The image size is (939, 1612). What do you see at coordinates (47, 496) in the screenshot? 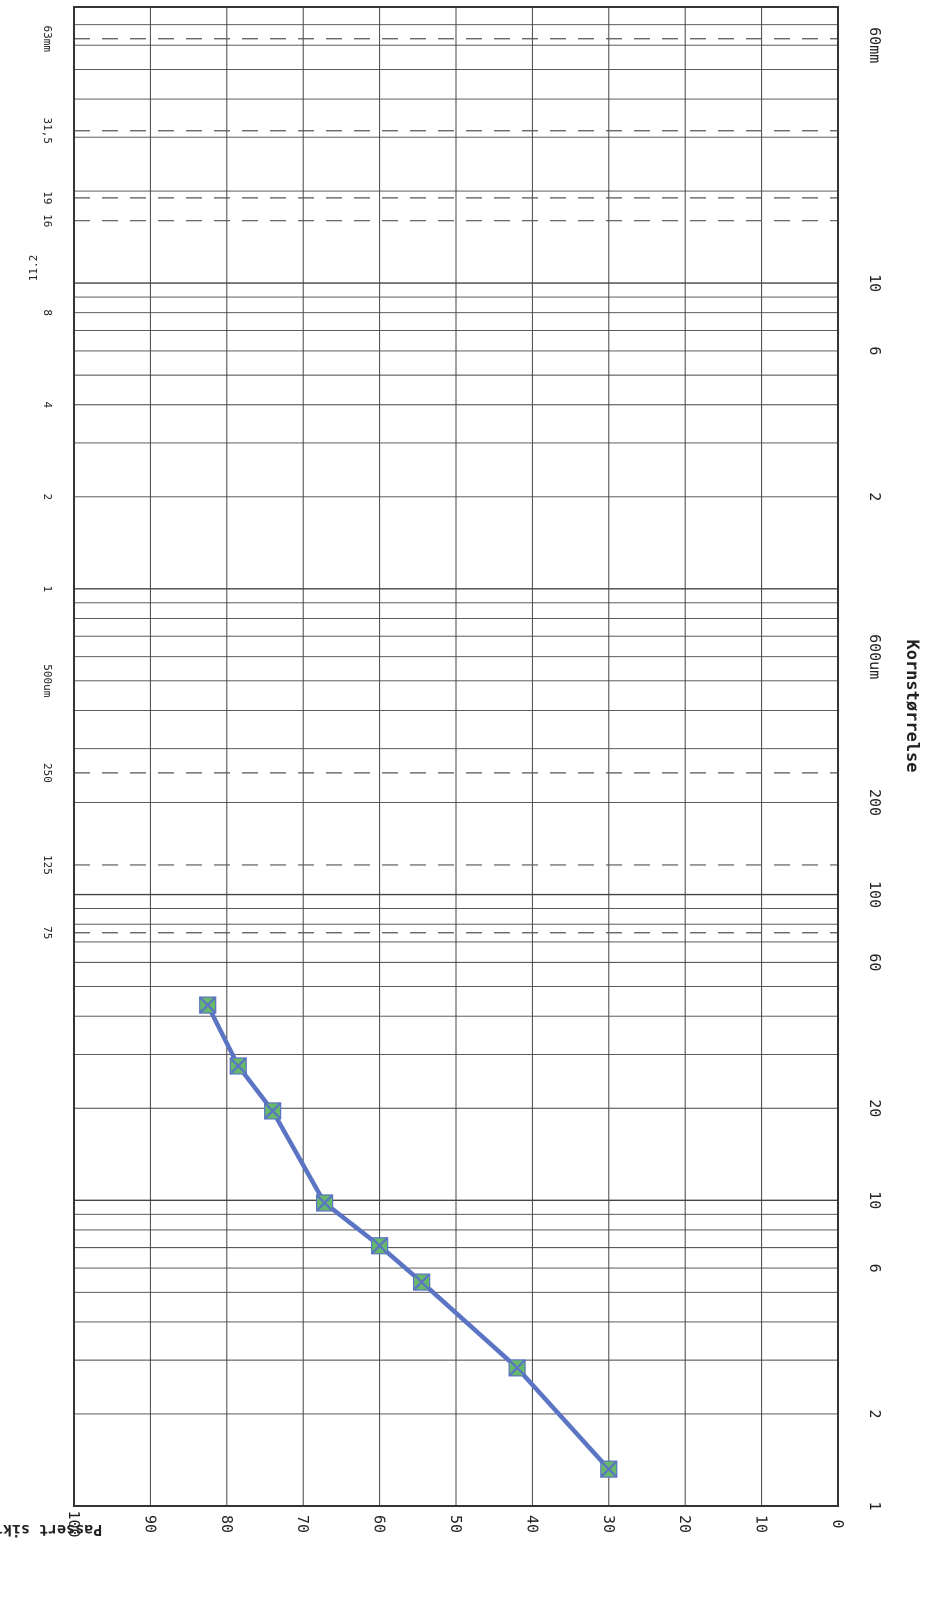
I see `x-tick-label-top: 2` at bounding box center [47, 496].